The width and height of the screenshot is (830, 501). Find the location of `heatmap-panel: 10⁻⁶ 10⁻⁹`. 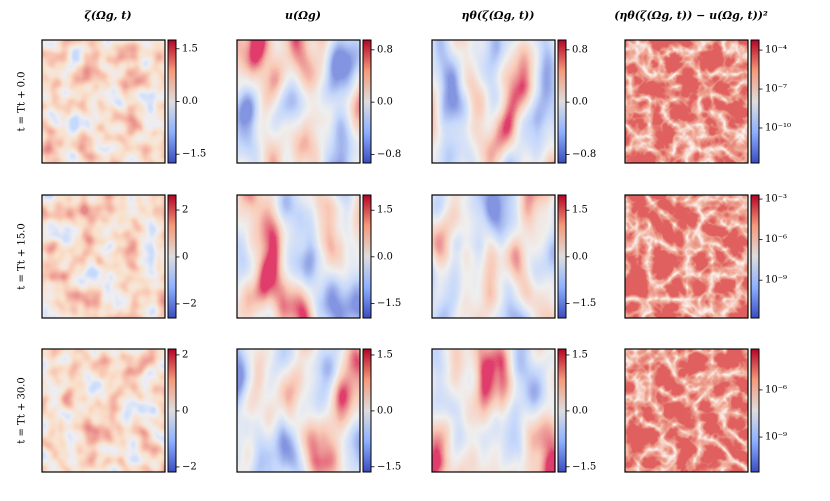

heatmap-panel: 10⁻⁶ 10⁻⁹ is located at coordinates (705, 410).